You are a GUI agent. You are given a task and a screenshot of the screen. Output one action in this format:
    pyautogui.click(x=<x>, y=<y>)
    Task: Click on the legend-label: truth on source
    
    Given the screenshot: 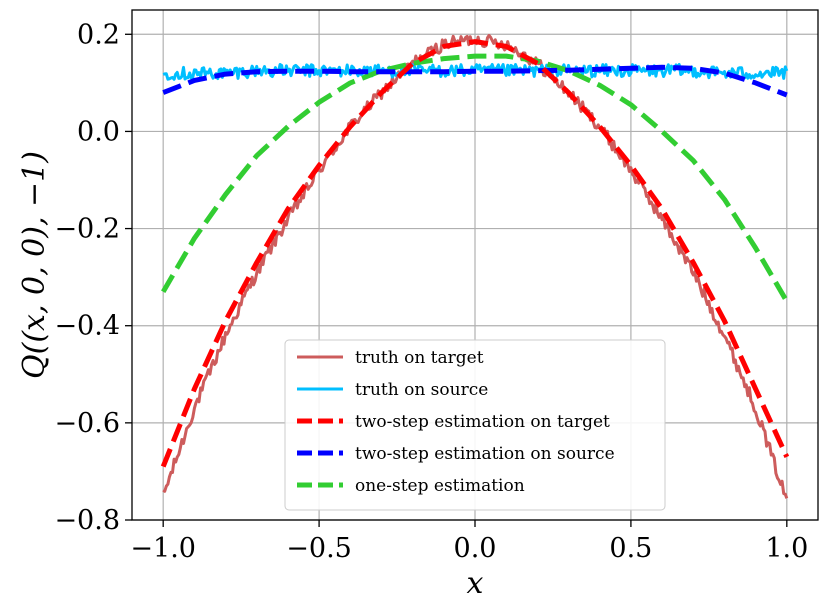 What is the action you would take?
    pyautogui.click(x=421, y=390)
    